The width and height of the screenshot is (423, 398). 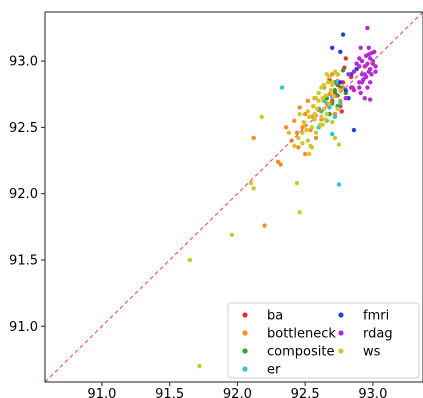 What do you see at coordinates (305, 392) in the screenshot?
I see `x-tick-label: 92.5` at bounding box center [305, 392].